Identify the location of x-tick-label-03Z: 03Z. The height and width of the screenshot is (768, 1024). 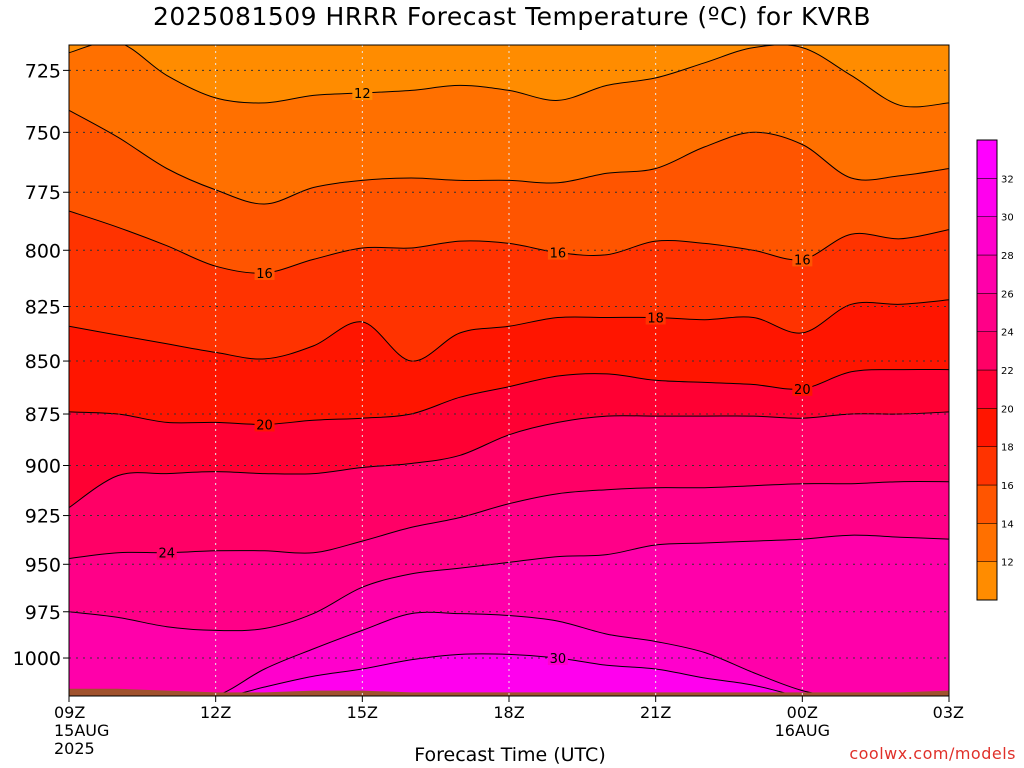
(948, 712).